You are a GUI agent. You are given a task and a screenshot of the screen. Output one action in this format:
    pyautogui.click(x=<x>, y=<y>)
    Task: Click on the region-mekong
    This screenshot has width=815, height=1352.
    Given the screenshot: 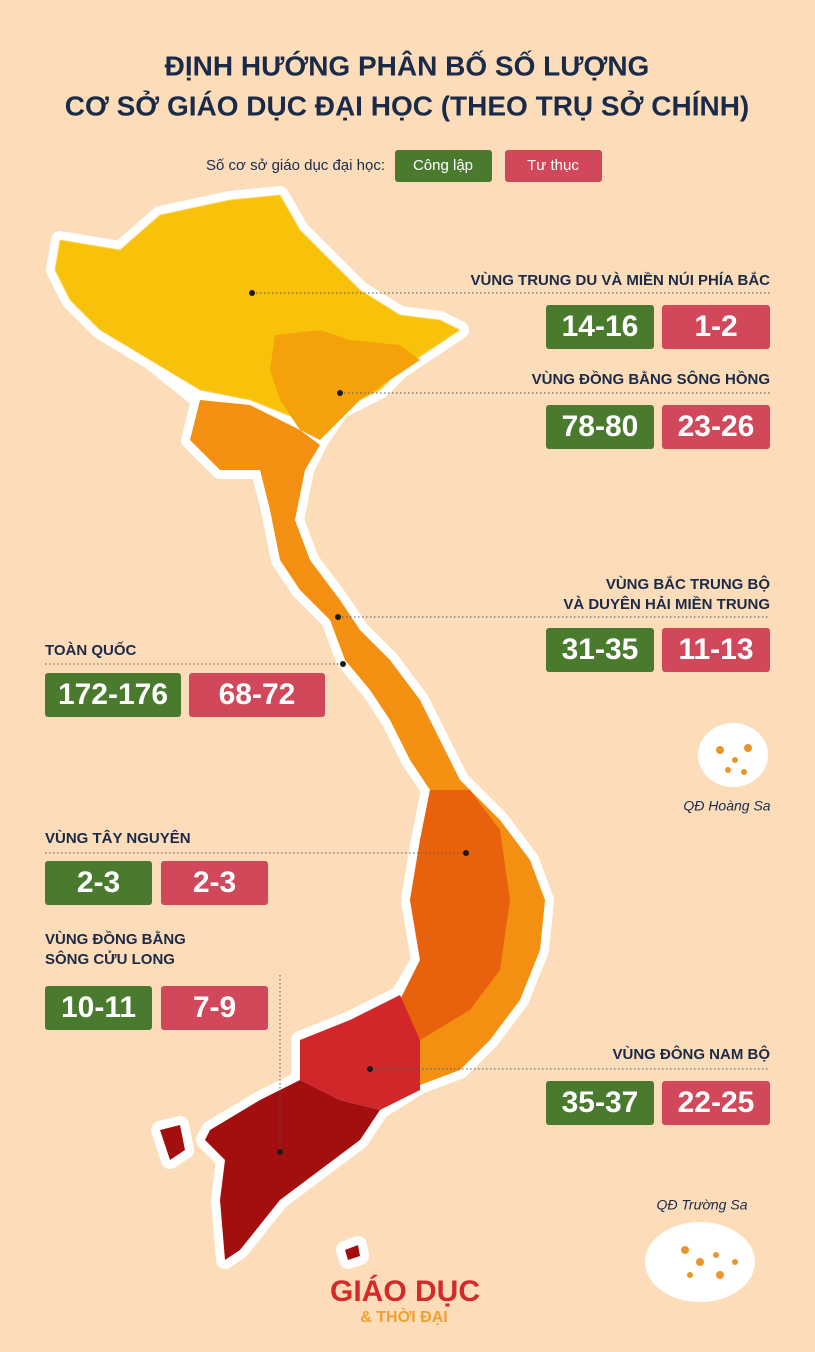 What is the action you would take?
    pyautogui.click(x=292, y=1170)
    